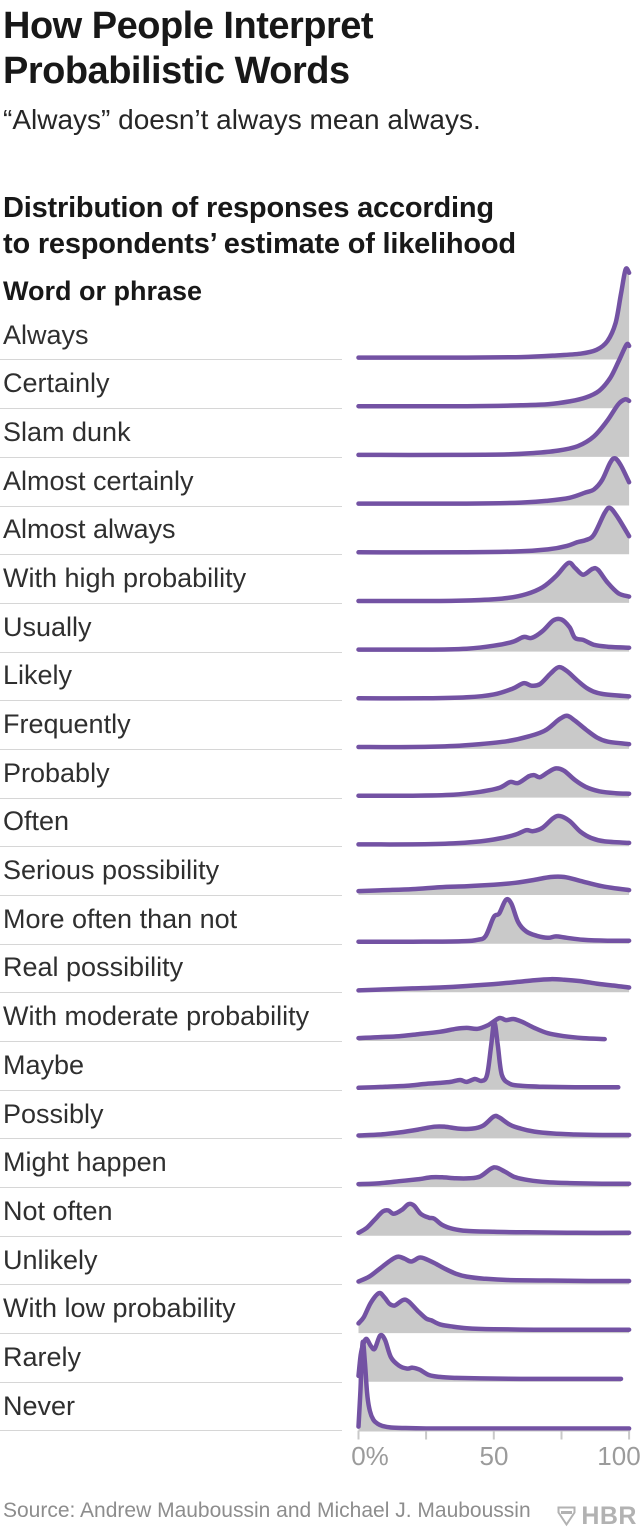 This screenshot has height=1537, width=641. I want to click on word-label: Frequently, so click(67, 724).